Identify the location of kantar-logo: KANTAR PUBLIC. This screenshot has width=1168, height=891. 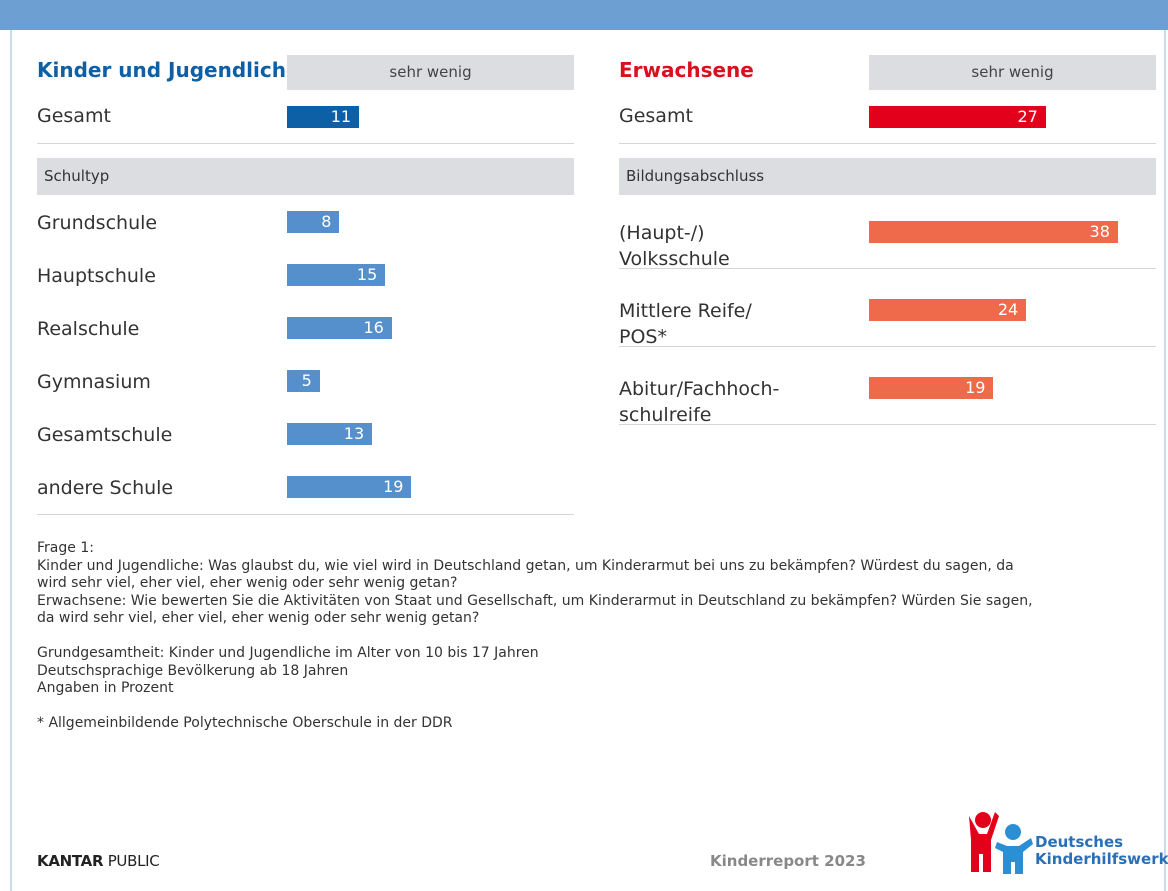
(98, 861).